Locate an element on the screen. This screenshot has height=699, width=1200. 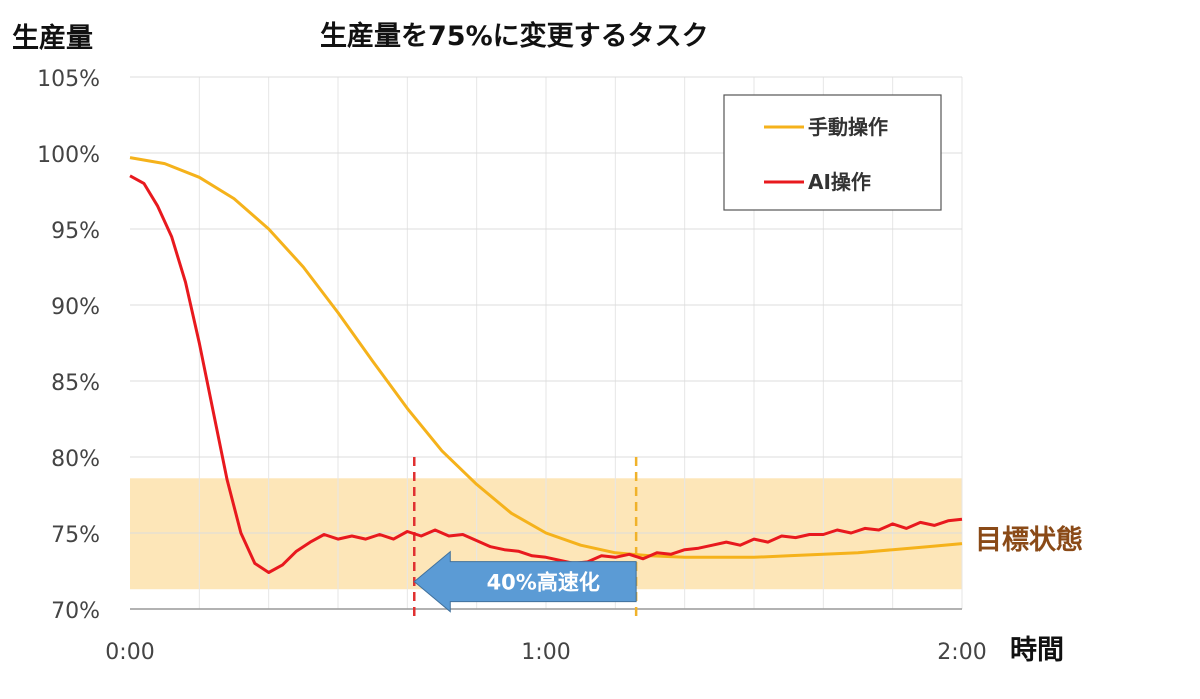
y-tick-label: 85% is located at coordinates (75, 383).